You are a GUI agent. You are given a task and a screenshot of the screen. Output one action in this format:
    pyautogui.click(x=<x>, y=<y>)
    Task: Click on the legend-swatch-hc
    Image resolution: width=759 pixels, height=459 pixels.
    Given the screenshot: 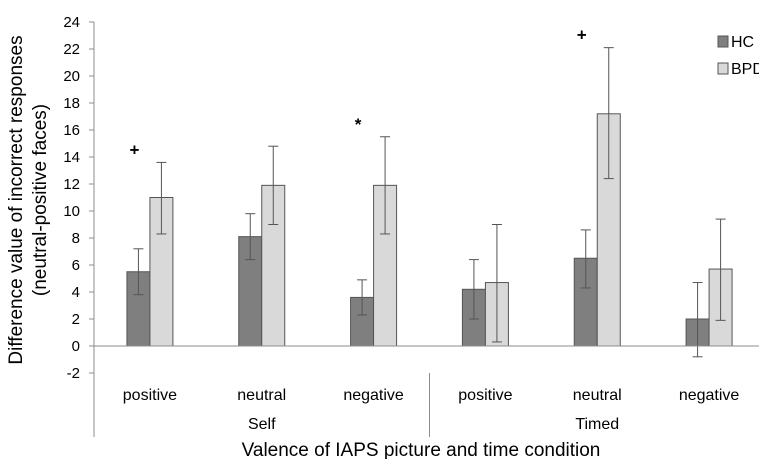 What is the action you would take?
    pyautogui.click(x=723, y=41)
    